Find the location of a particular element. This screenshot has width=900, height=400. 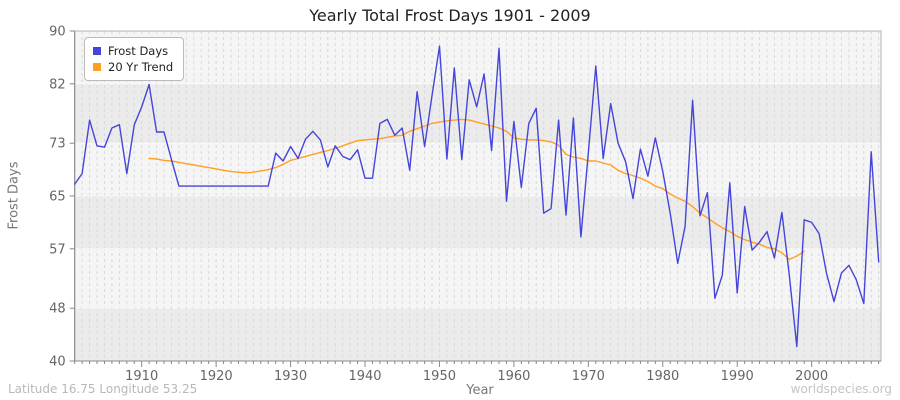

y-tick-label: 65 is located at coordinates (57, 197).